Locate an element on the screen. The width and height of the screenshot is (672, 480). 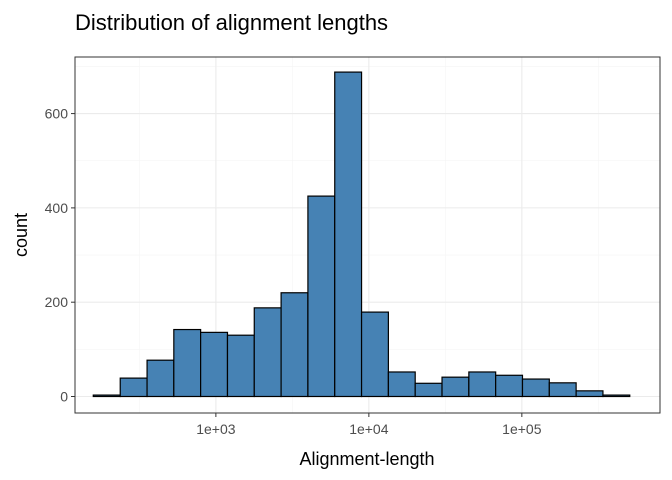
x-axis-title: Alignment-length is located at coordinates (366, 459).